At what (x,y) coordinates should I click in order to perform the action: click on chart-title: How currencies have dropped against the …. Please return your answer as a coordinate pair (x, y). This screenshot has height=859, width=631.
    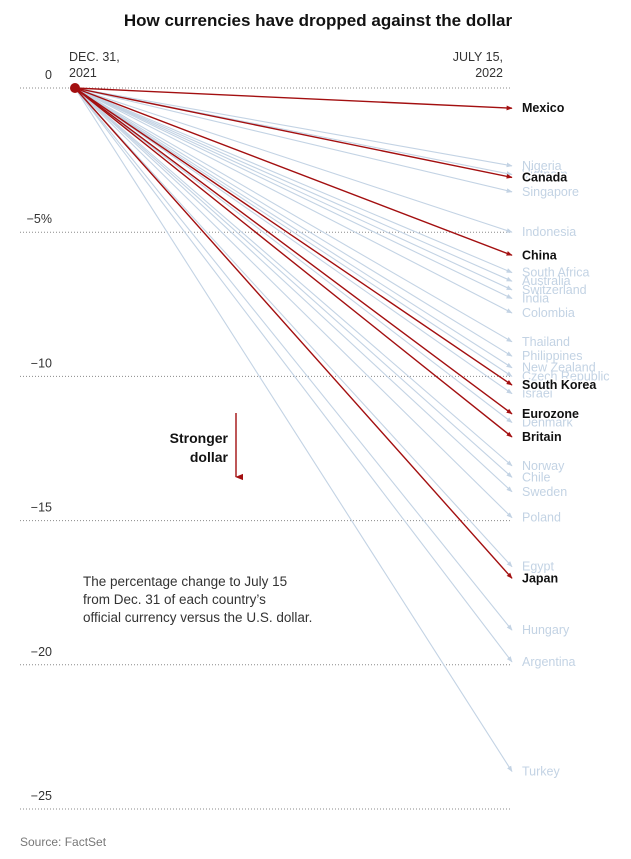
    Looking at the image, I should click on (318, 20).